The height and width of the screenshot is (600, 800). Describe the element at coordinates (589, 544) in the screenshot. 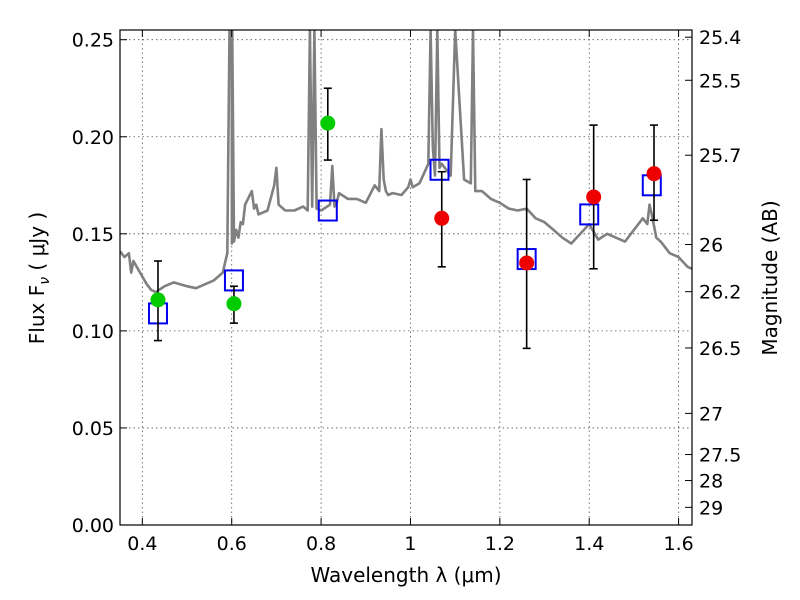

I see `x-tick-label: 1.4` at that location.